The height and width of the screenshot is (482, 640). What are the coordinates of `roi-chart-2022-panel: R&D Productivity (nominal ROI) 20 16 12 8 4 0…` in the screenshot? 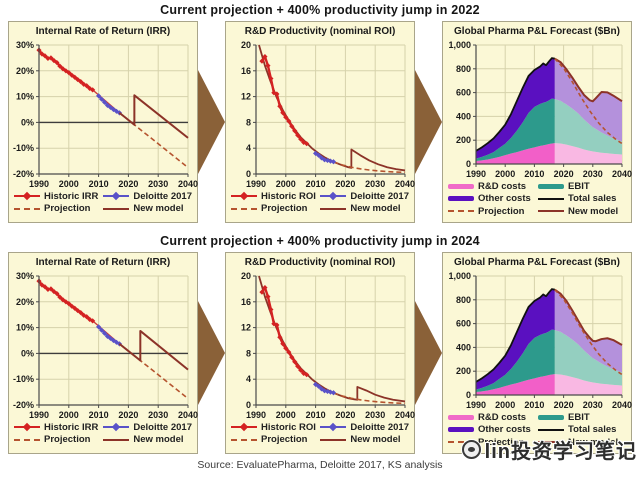 It's located at (320, 122).